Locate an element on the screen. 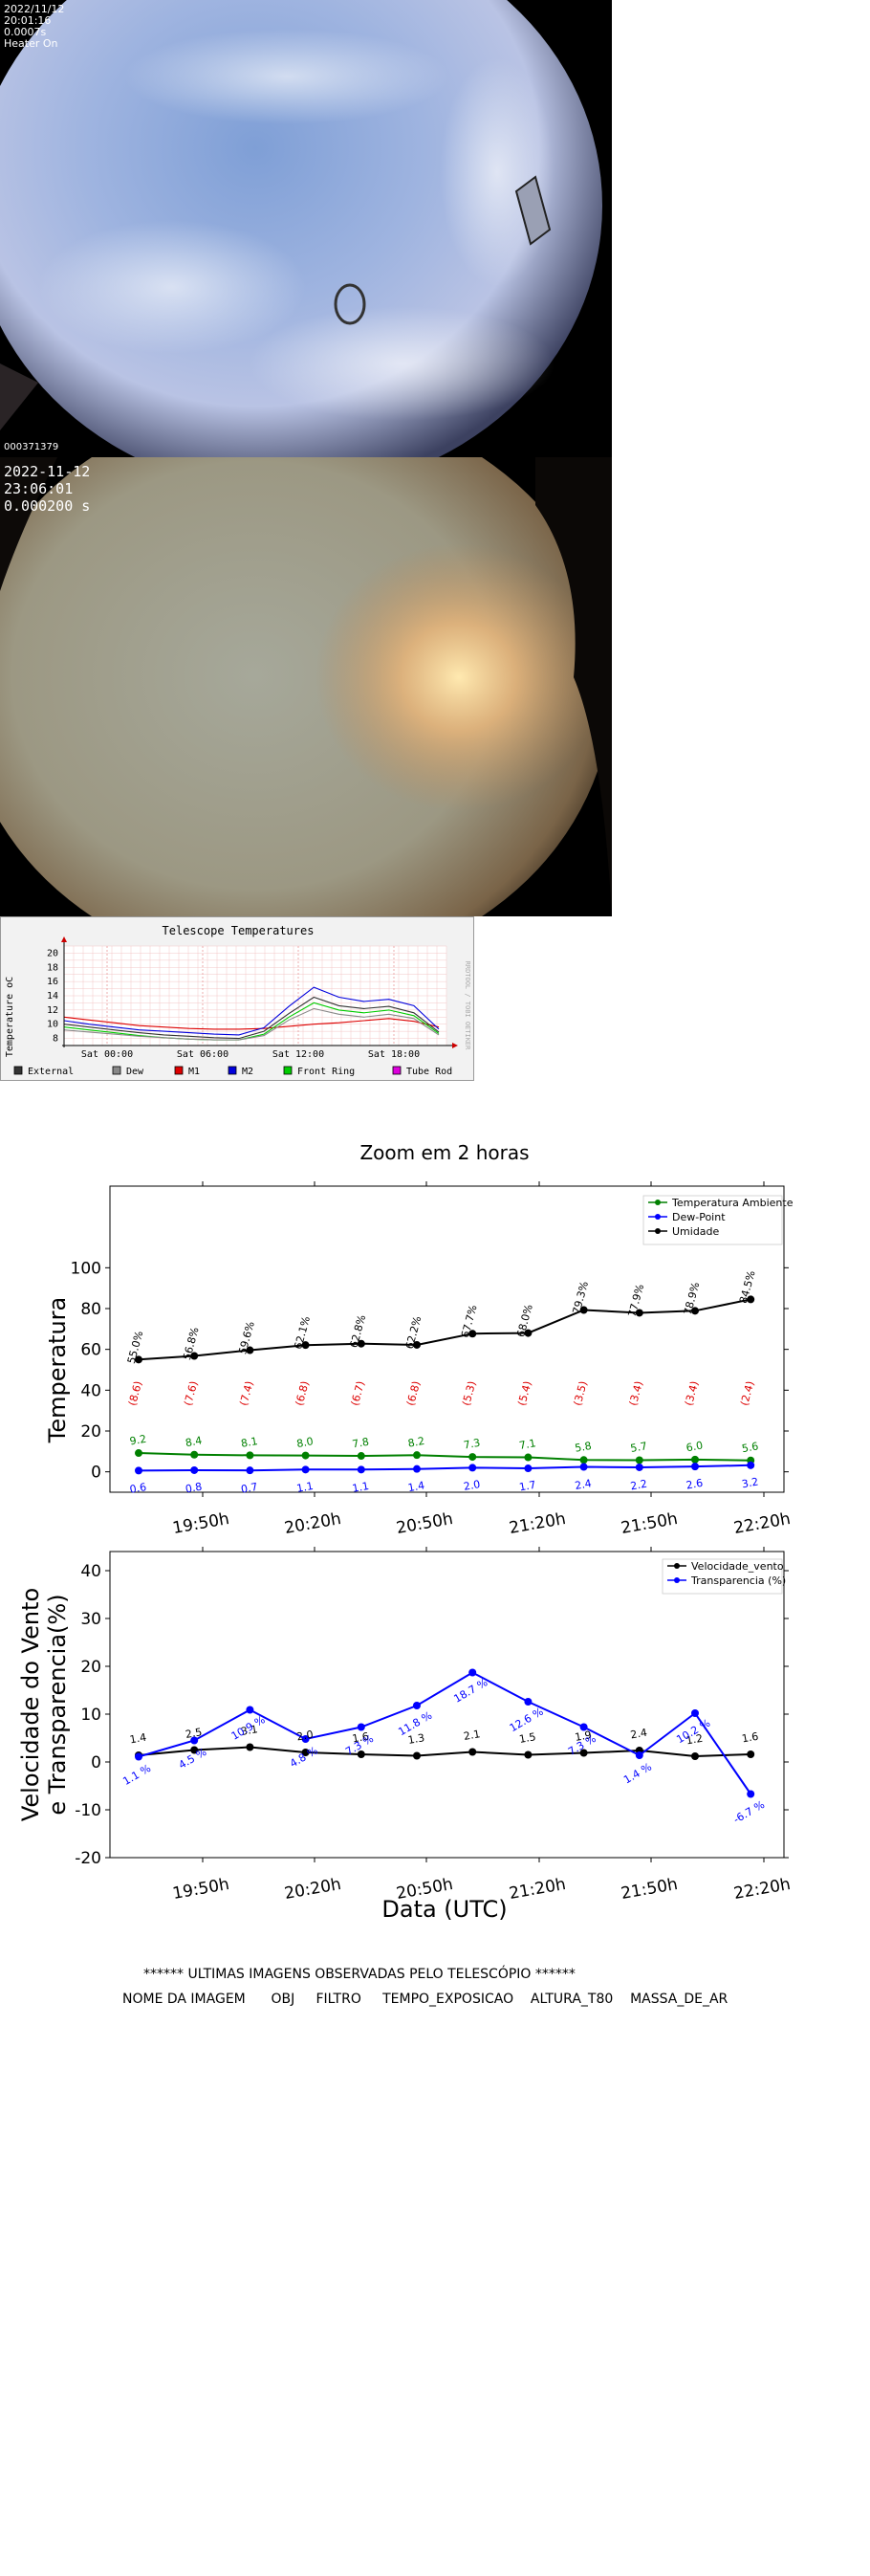  observations-column-header: ALTURA_T80 is located at coordinates (572, 1999).